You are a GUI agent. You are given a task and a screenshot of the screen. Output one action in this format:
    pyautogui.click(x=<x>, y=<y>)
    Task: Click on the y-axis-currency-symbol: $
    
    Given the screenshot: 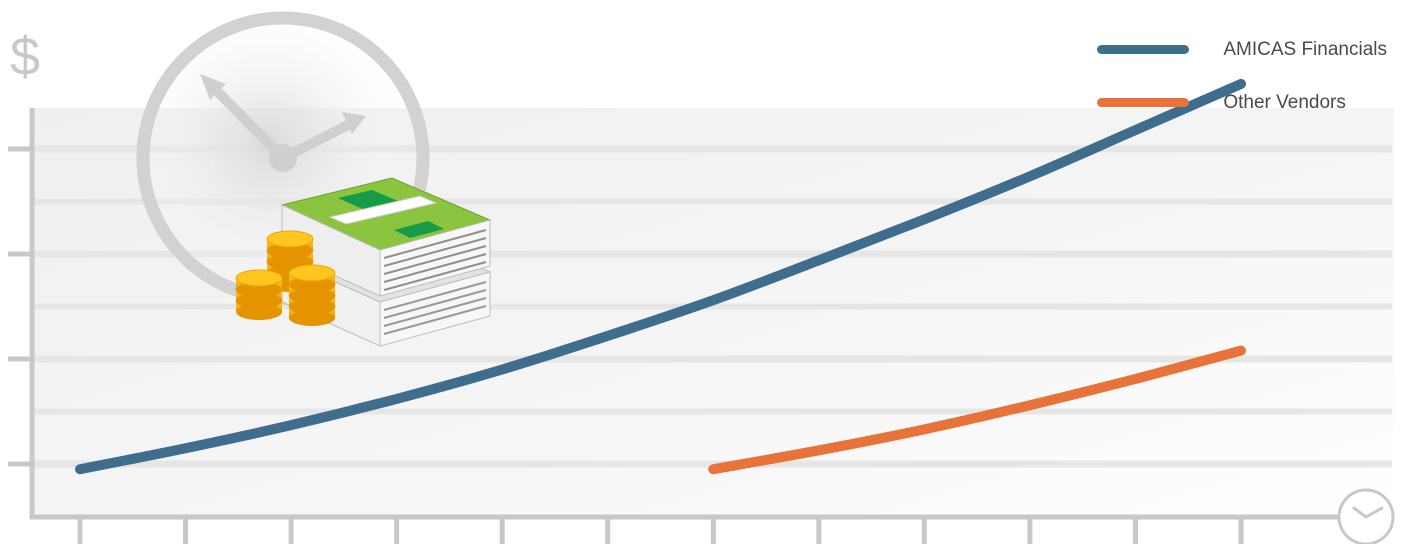 What is the action you would take?
    pyautogui.click(x=25, y=57)
    